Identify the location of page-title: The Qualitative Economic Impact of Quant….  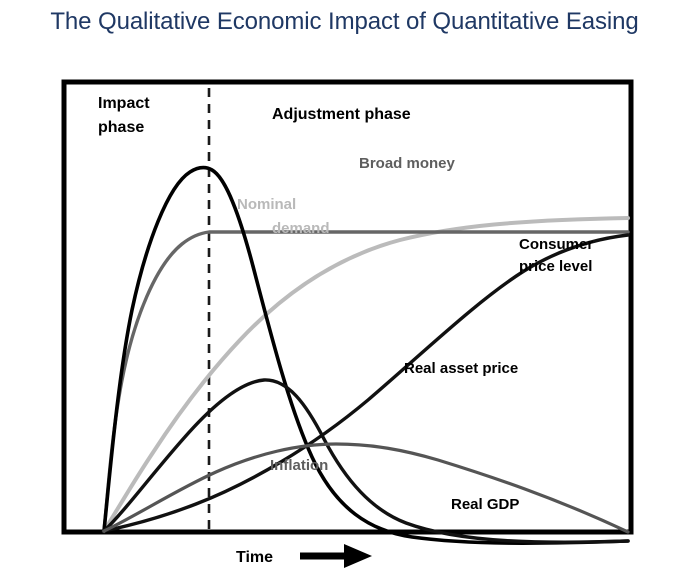
(344, 21).